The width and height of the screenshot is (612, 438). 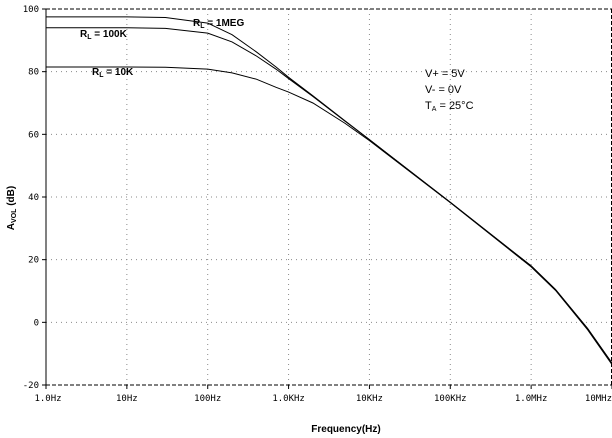 What do you see at coordinates (31, 10) in the screenshot?
I see `y-tick-label: 100` at bounding box center [31, 10].